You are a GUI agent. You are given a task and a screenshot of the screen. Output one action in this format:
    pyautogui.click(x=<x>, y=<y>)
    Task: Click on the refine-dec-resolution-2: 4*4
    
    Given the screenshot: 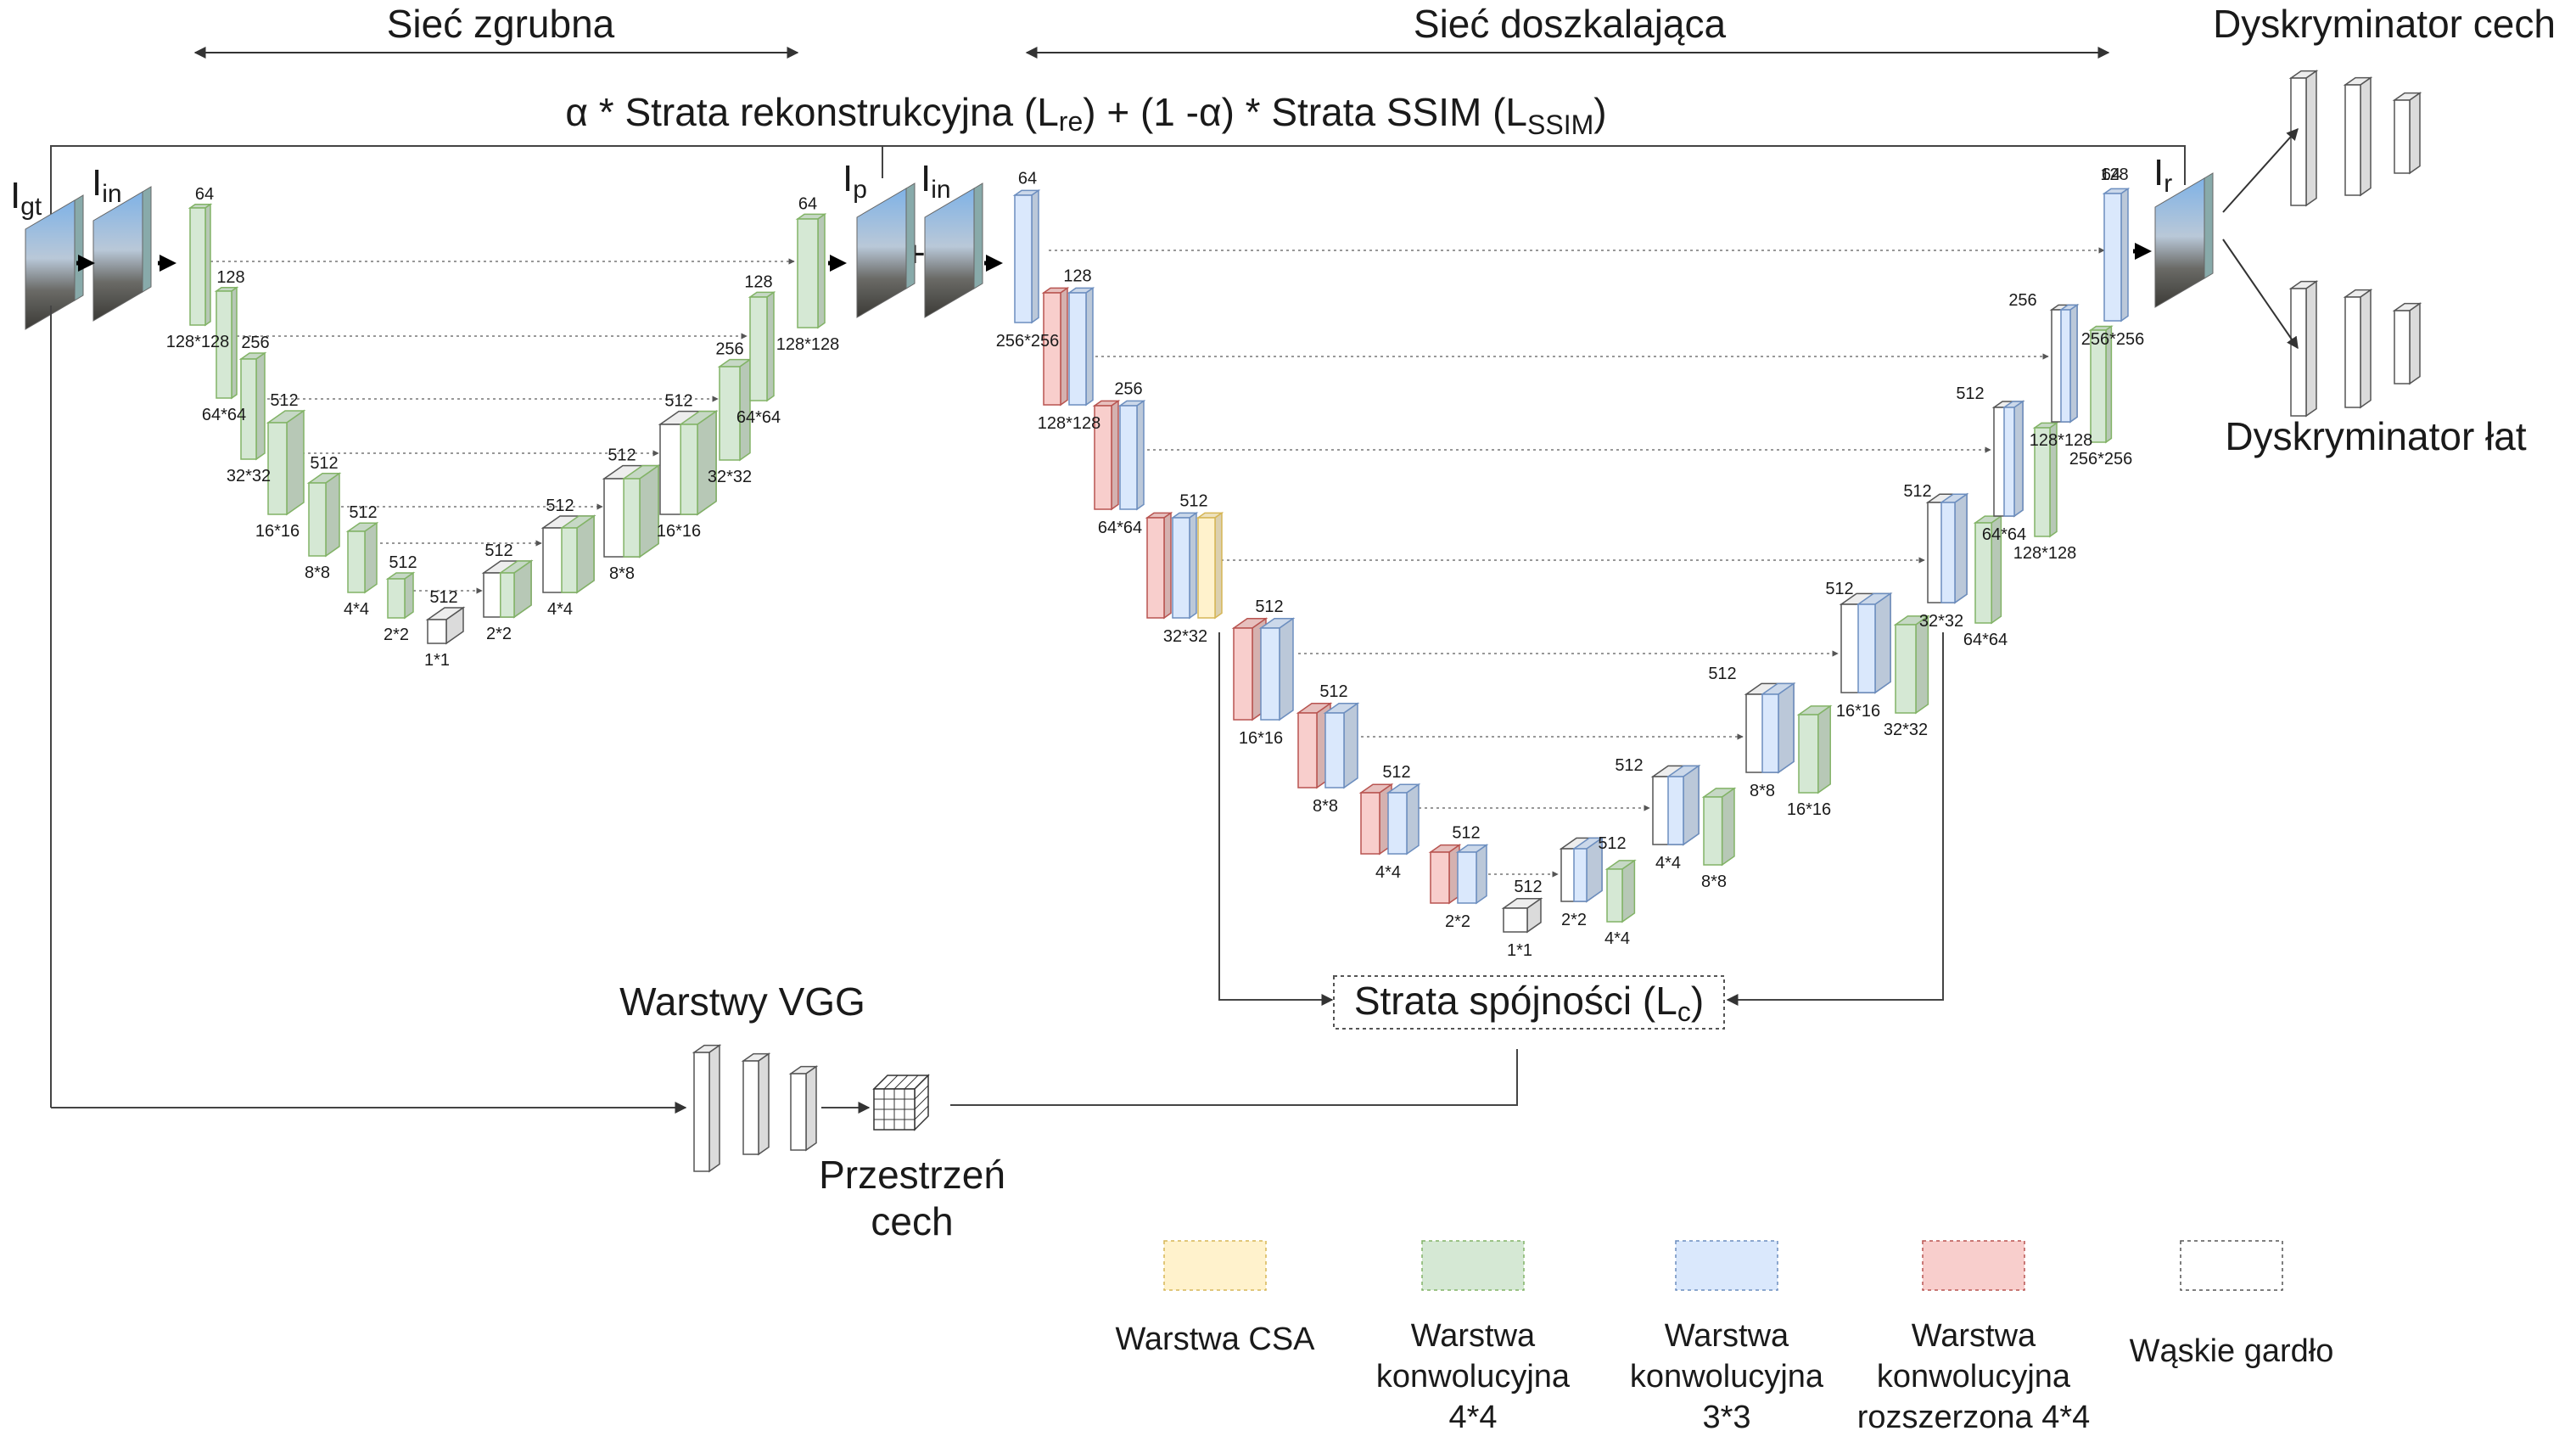 What is the action you would take?
    pyautogui.click(x=1668, y=864)
    